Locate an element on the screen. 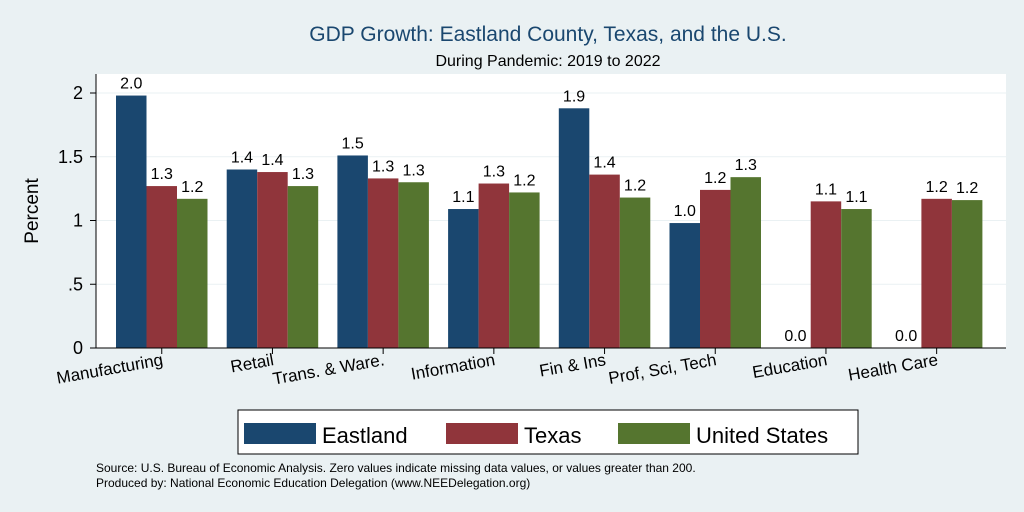 The width and height of the screenshot is (1024, 512). data-label-texas-4: 1.4 is located at coordinates (604, 163).